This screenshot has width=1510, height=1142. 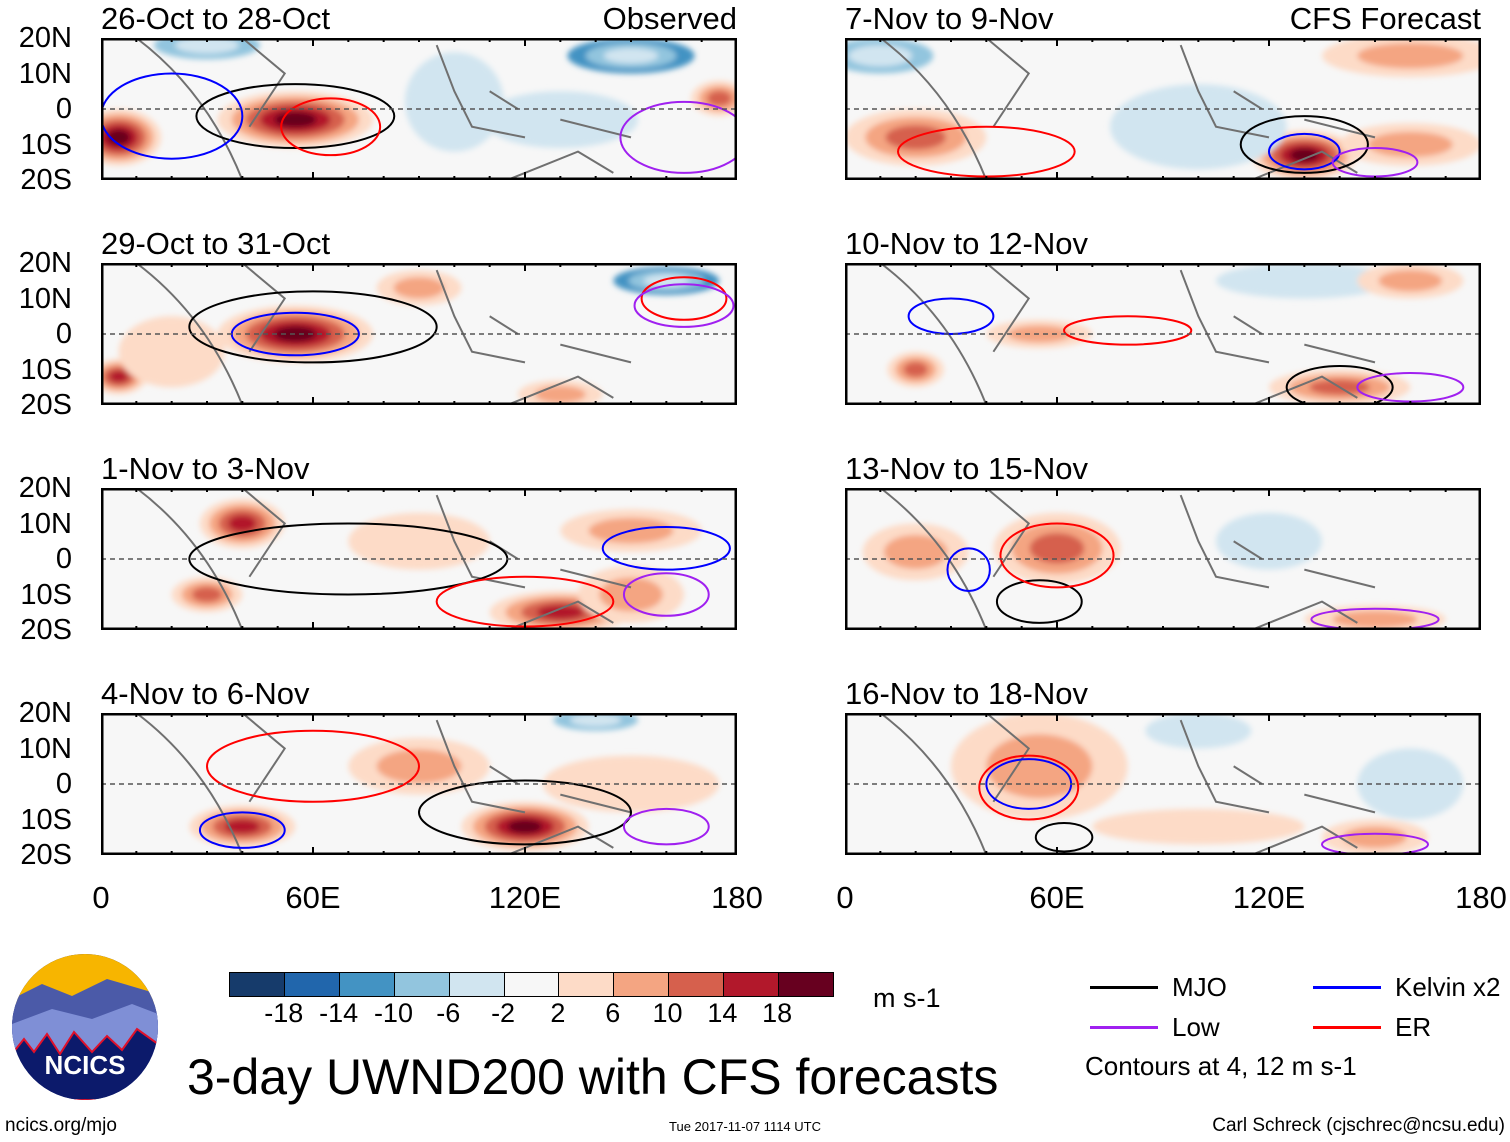 I want to click on panel-title: 13-Nov to 15-Nov, so click(x=966, y=468).